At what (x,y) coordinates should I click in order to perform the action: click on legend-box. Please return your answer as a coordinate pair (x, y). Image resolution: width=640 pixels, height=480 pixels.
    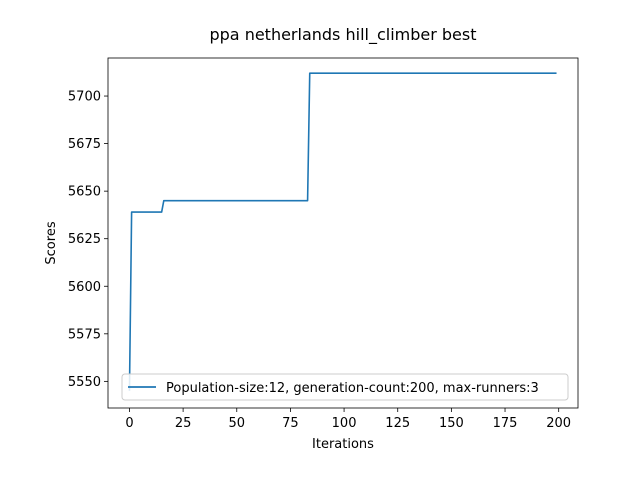
    Looking at the image, I should click on (345, 387).